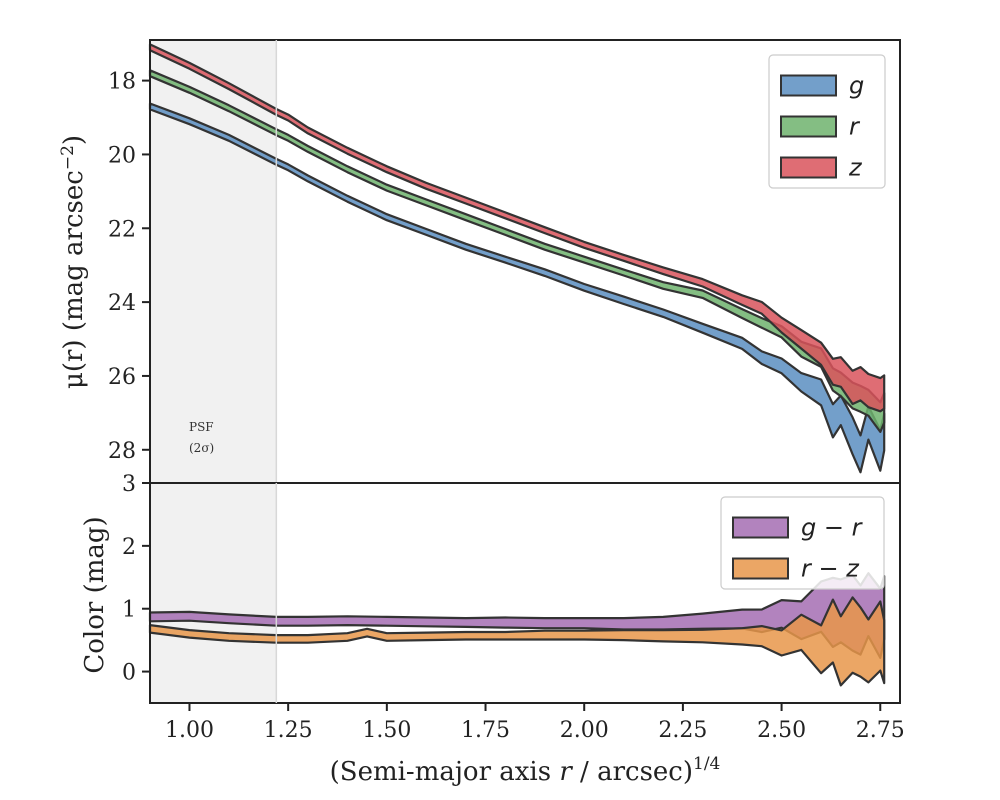 The height and width of the screenshot is (800, 1000). What do you see at coordinates (386, 730) in the screenshot?
I see `xtick-label-2: 1.50` at bounding box center [386, 730].